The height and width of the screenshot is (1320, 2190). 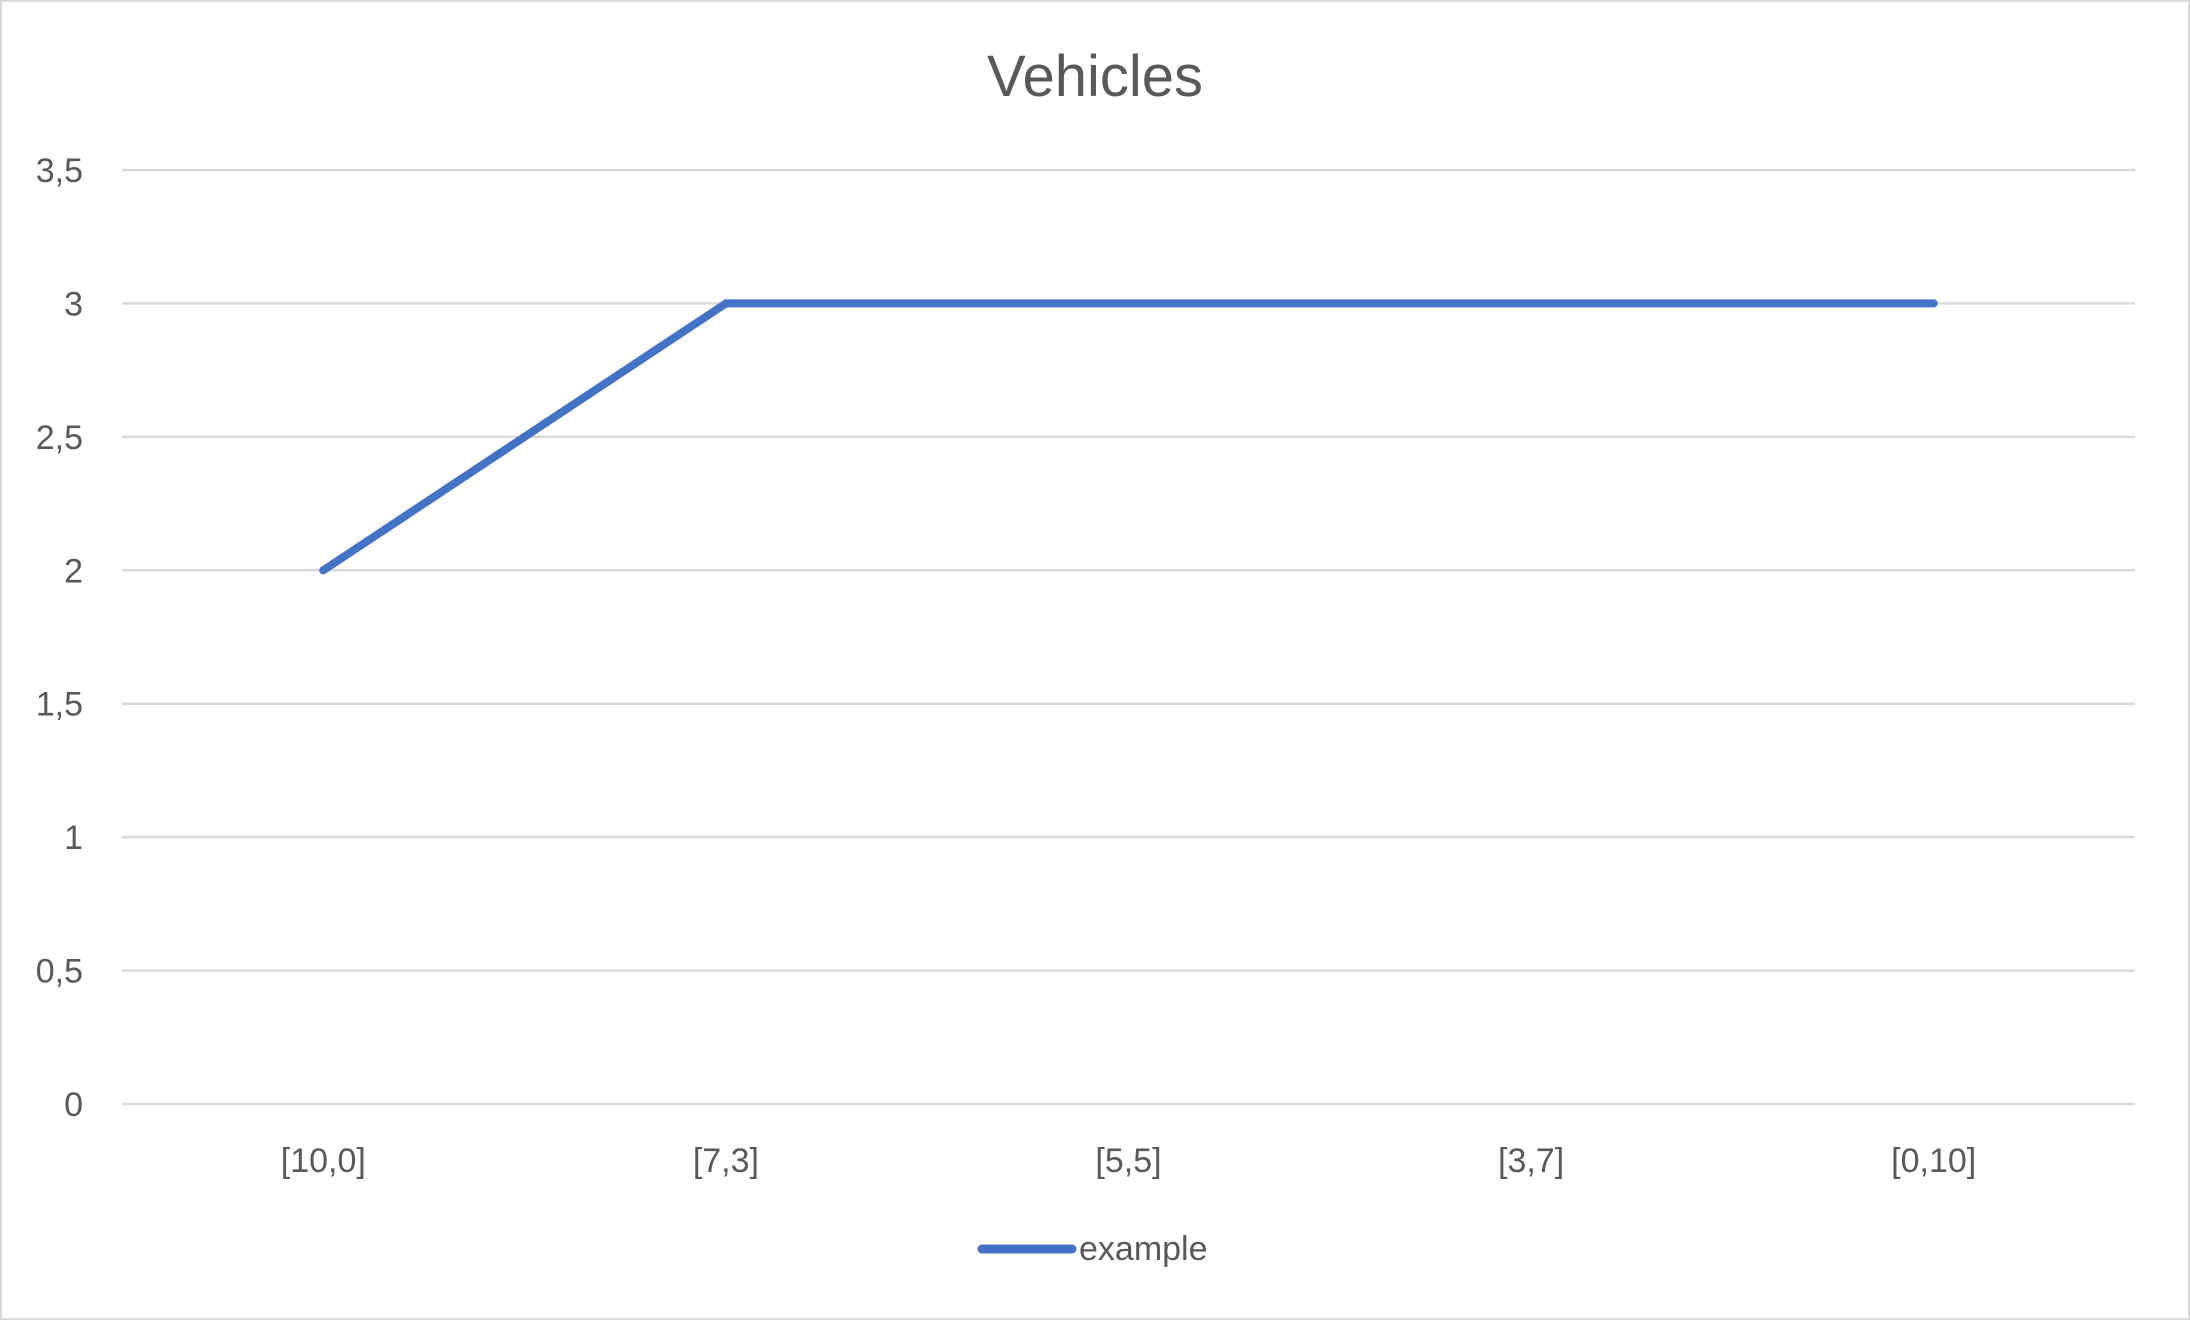 I want to click on x-tick-label: [5,5], so click(x=1128, y=1161).